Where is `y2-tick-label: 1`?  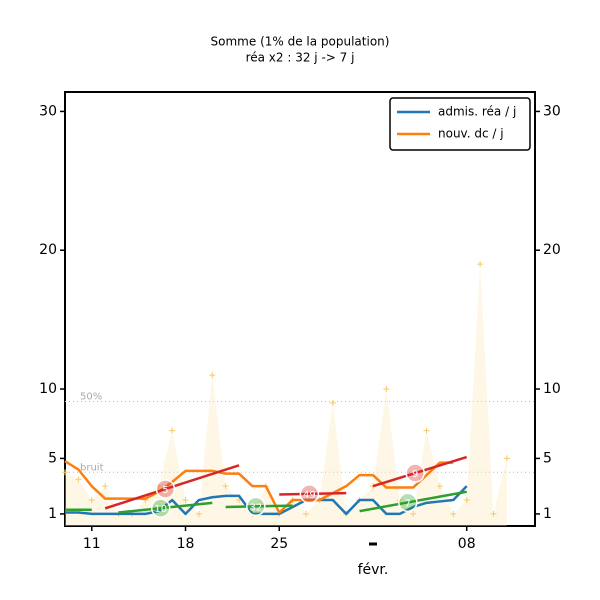 y2-tick-label: 1 is located at coordinates (547, 514).